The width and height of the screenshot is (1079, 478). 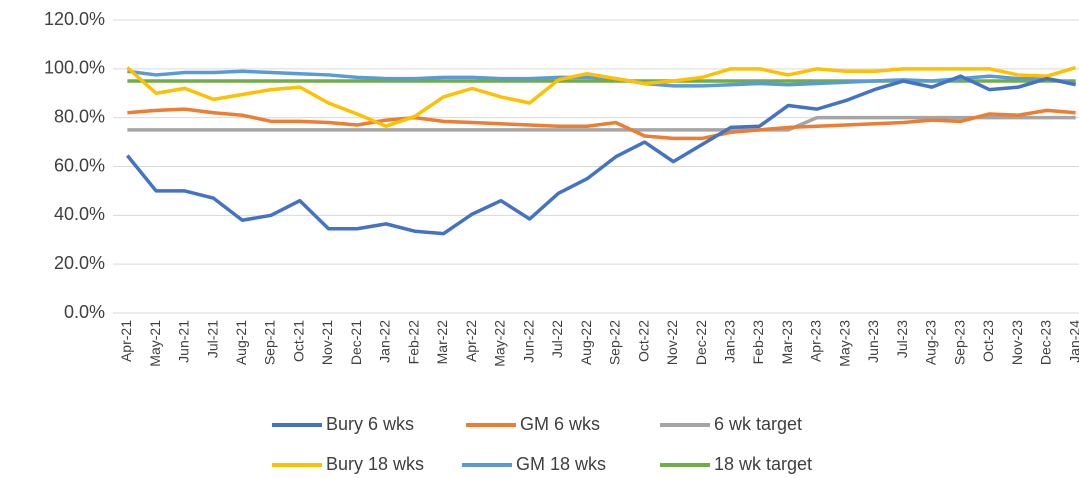 I want to click on legend-label: GM 6 wks, so click(x=560, y=424).